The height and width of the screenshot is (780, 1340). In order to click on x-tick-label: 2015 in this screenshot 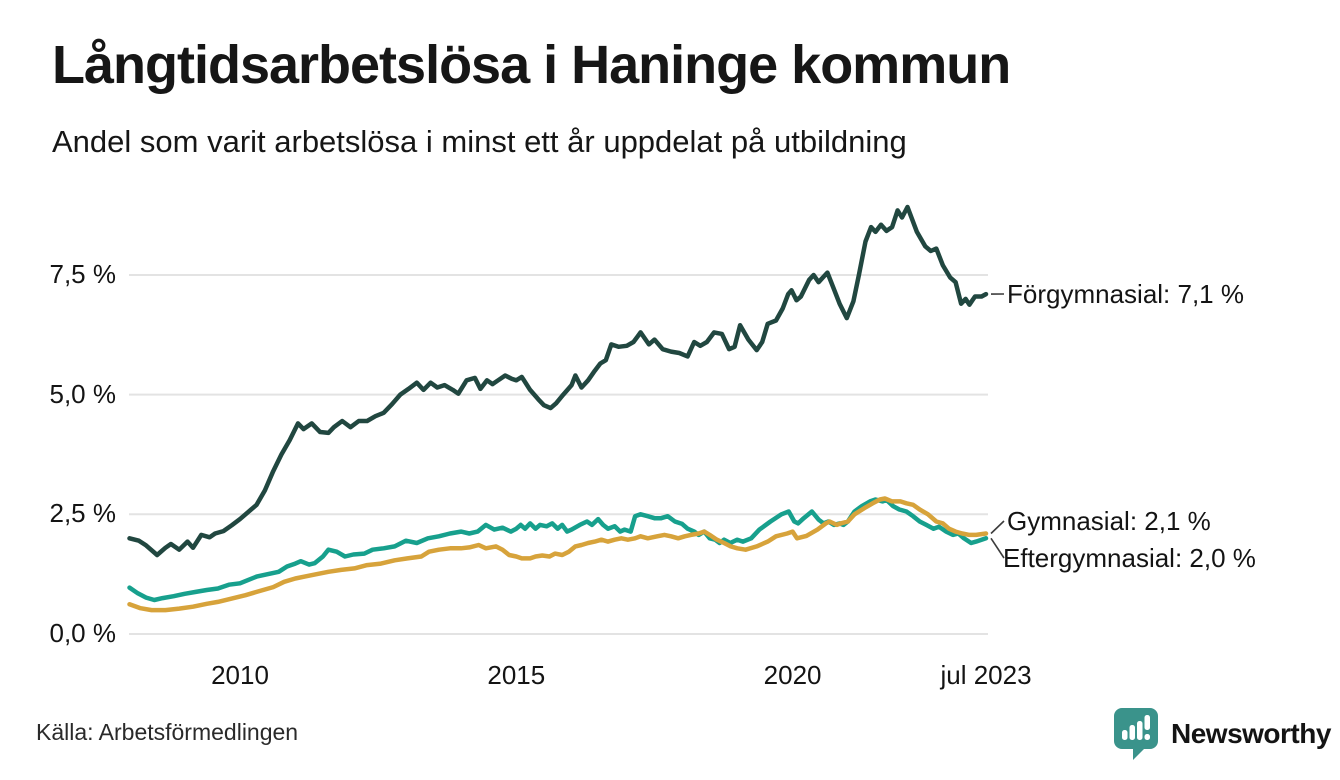, I will do `click(516, 675)`.